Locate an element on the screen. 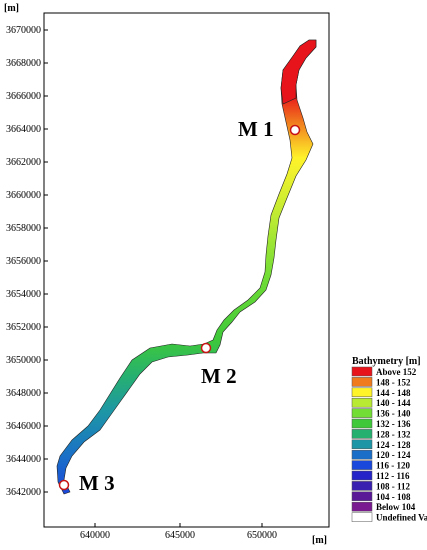 The width and height of the screenshot is (427, 550). legend-title: Bathymetry [m] is located at coordinates (386, 361).